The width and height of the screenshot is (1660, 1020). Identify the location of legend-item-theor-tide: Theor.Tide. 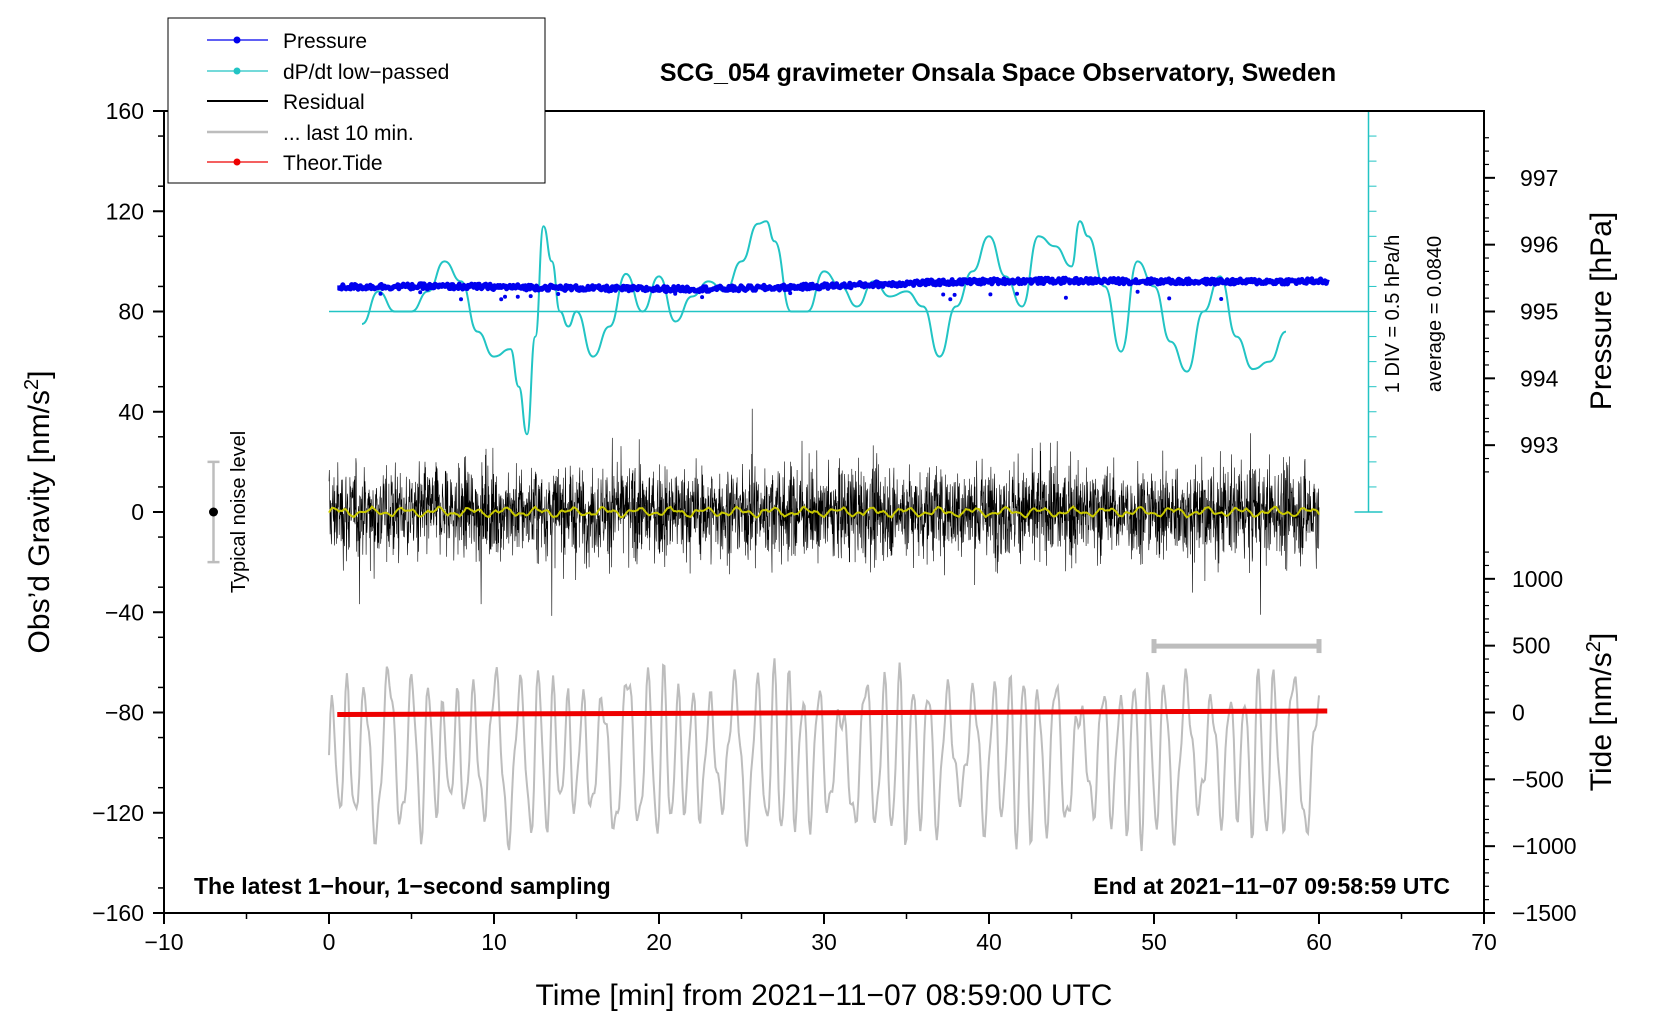
(295, 163).